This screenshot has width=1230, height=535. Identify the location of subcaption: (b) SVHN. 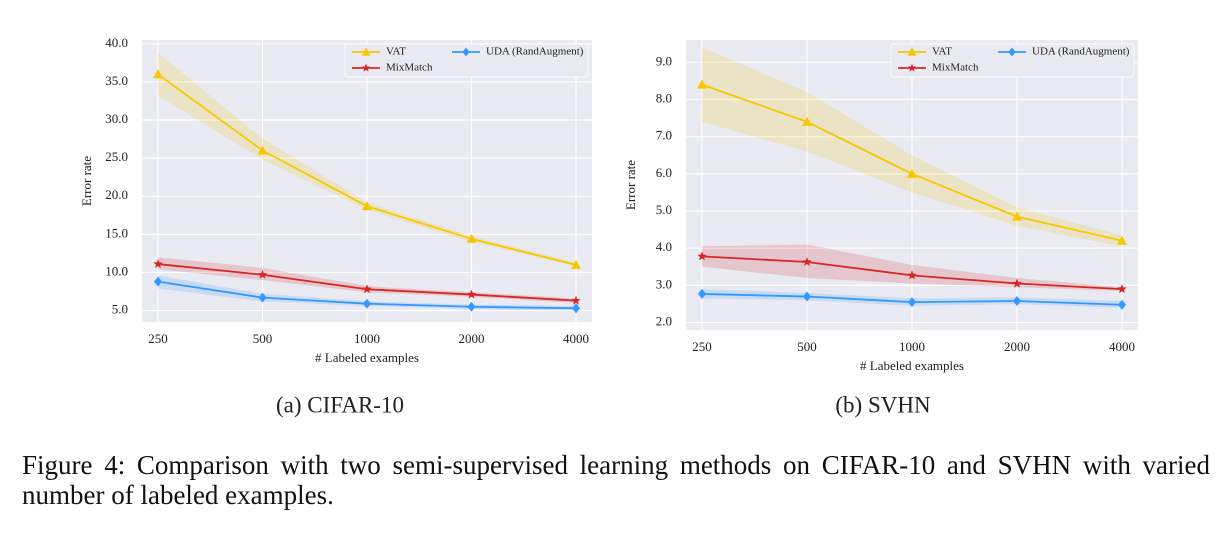
(883, 404).